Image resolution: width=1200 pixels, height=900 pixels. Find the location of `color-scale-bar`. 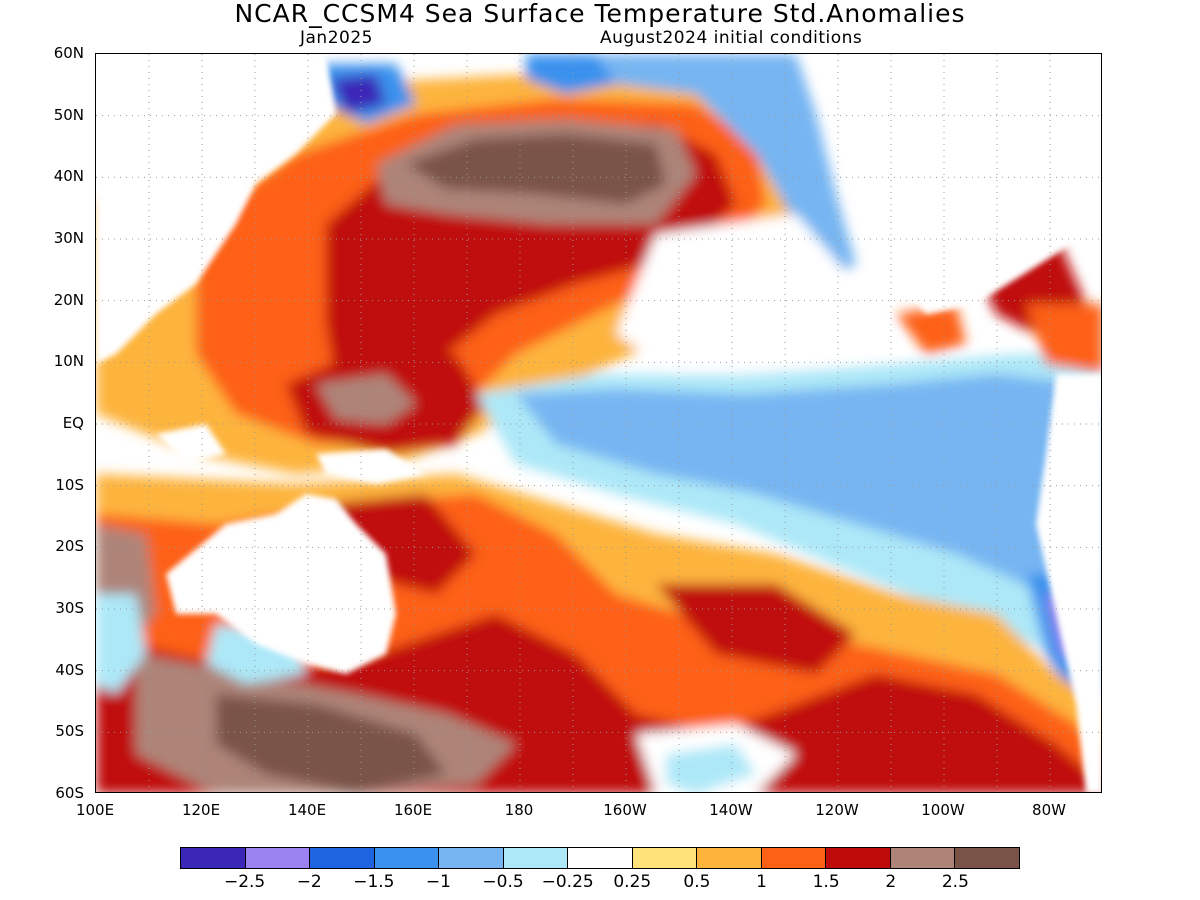

color-scale-bar is located at coordinates (600, 858).